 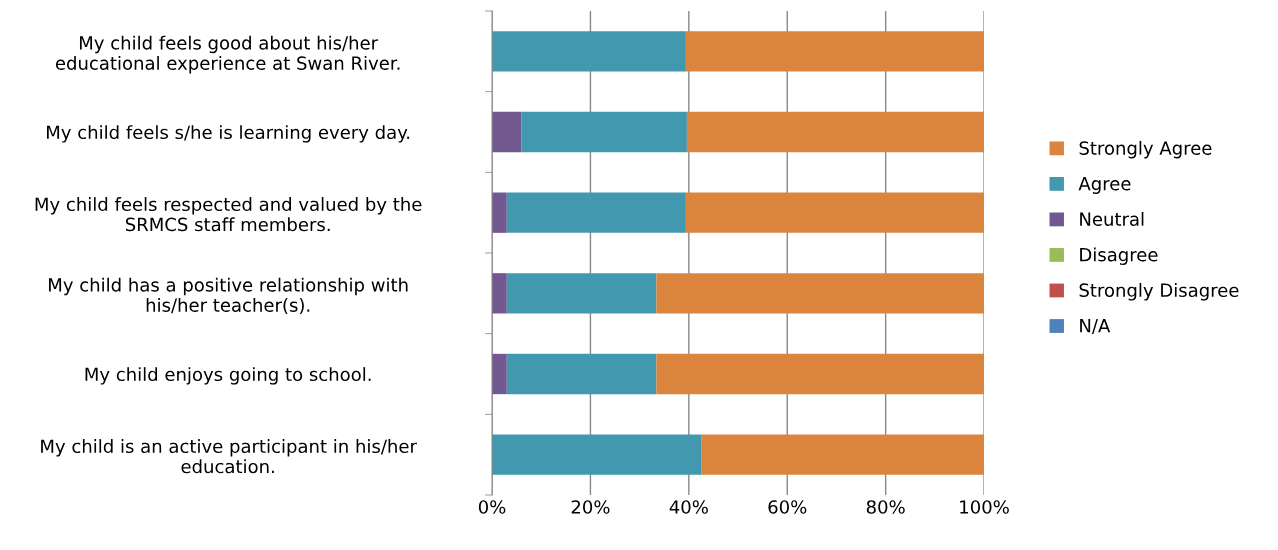 What do you see at coordinates (1095, 326) in the screenshot?
I see `legend-label: N/A` at bounding box center [1095, 326].